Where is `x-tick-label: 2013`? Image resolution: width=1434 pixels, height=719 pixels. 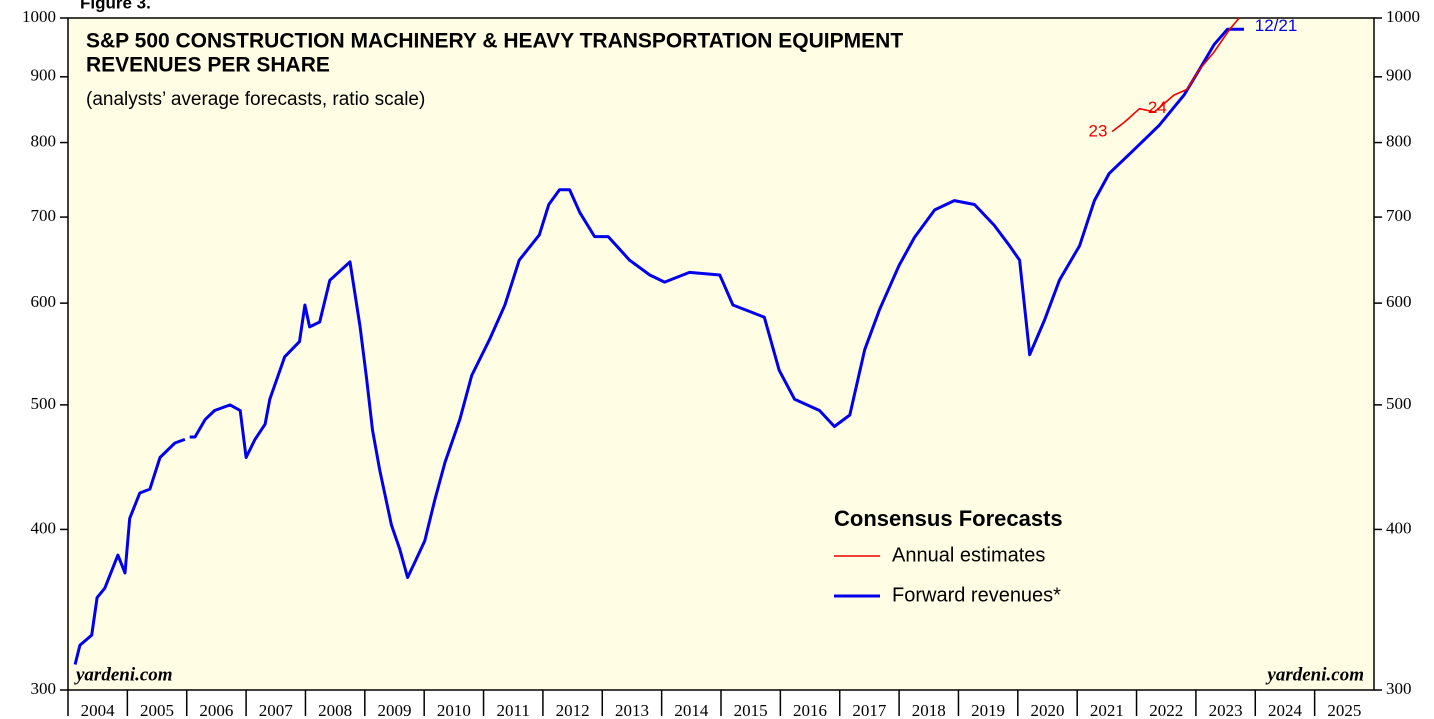
x-tick-label: 2013 is located at coordinates (632, 710).